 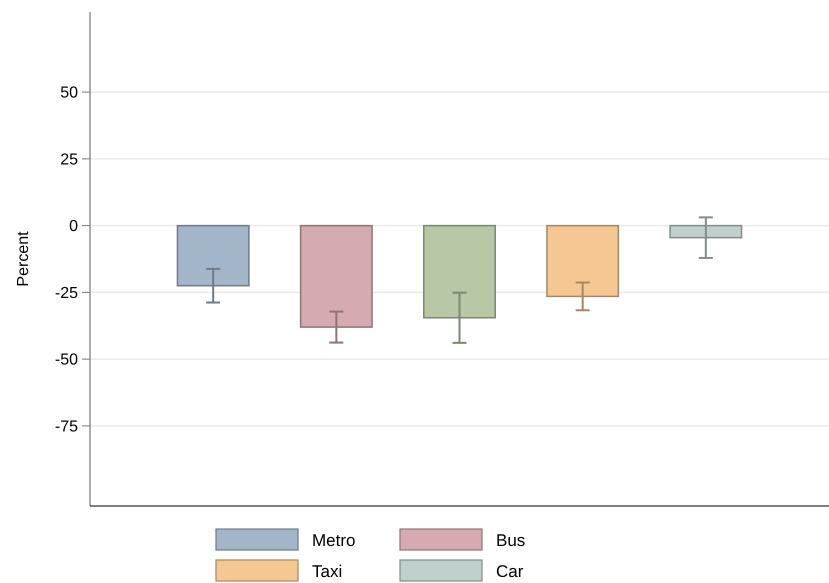 I want to click on y-tick-label: -25, so click(x=66, y=293).